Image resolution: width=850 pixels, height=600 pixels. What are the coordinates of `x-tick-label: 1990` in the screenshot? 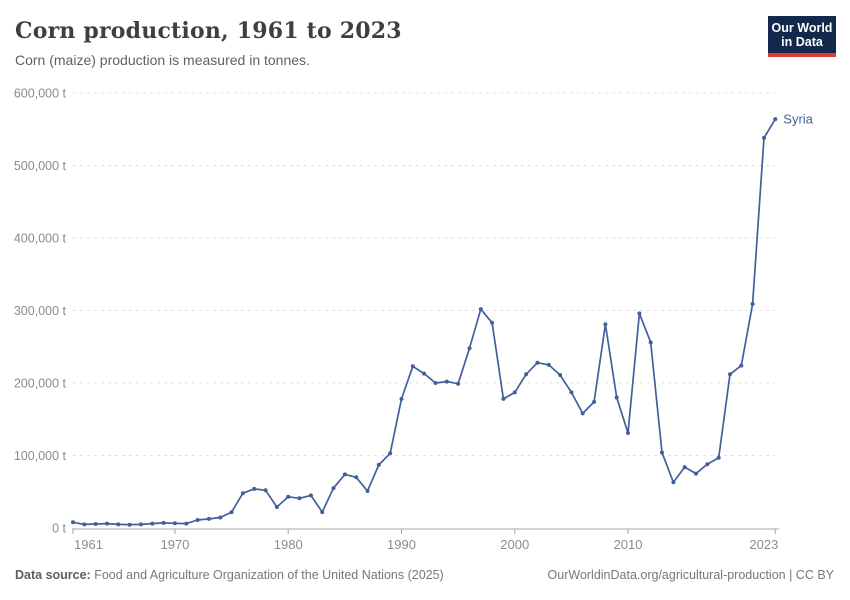 It's located at (401, 544).